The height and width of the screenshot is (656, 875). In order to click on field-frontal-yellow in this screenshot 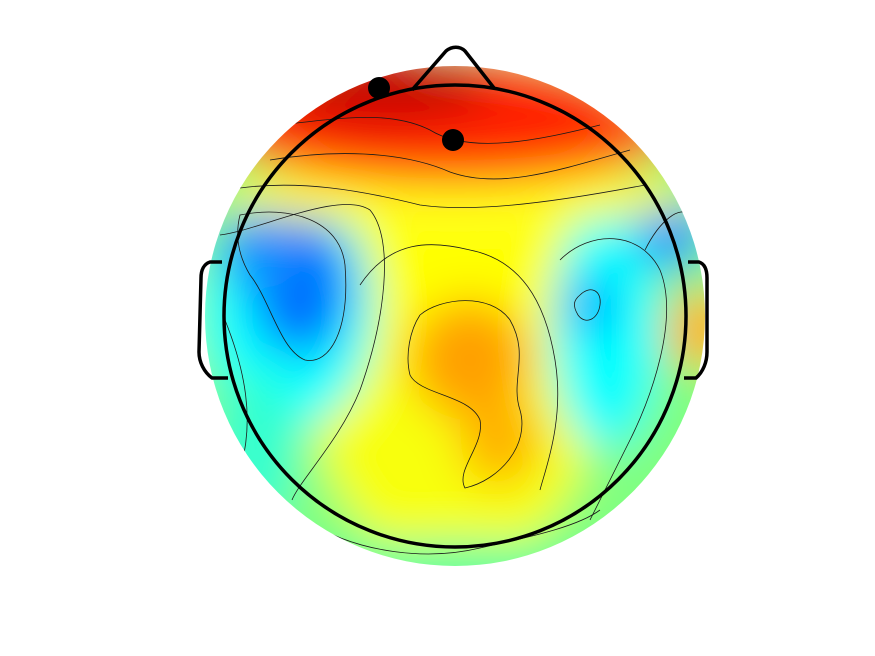, I will do `click(455, 195)`.